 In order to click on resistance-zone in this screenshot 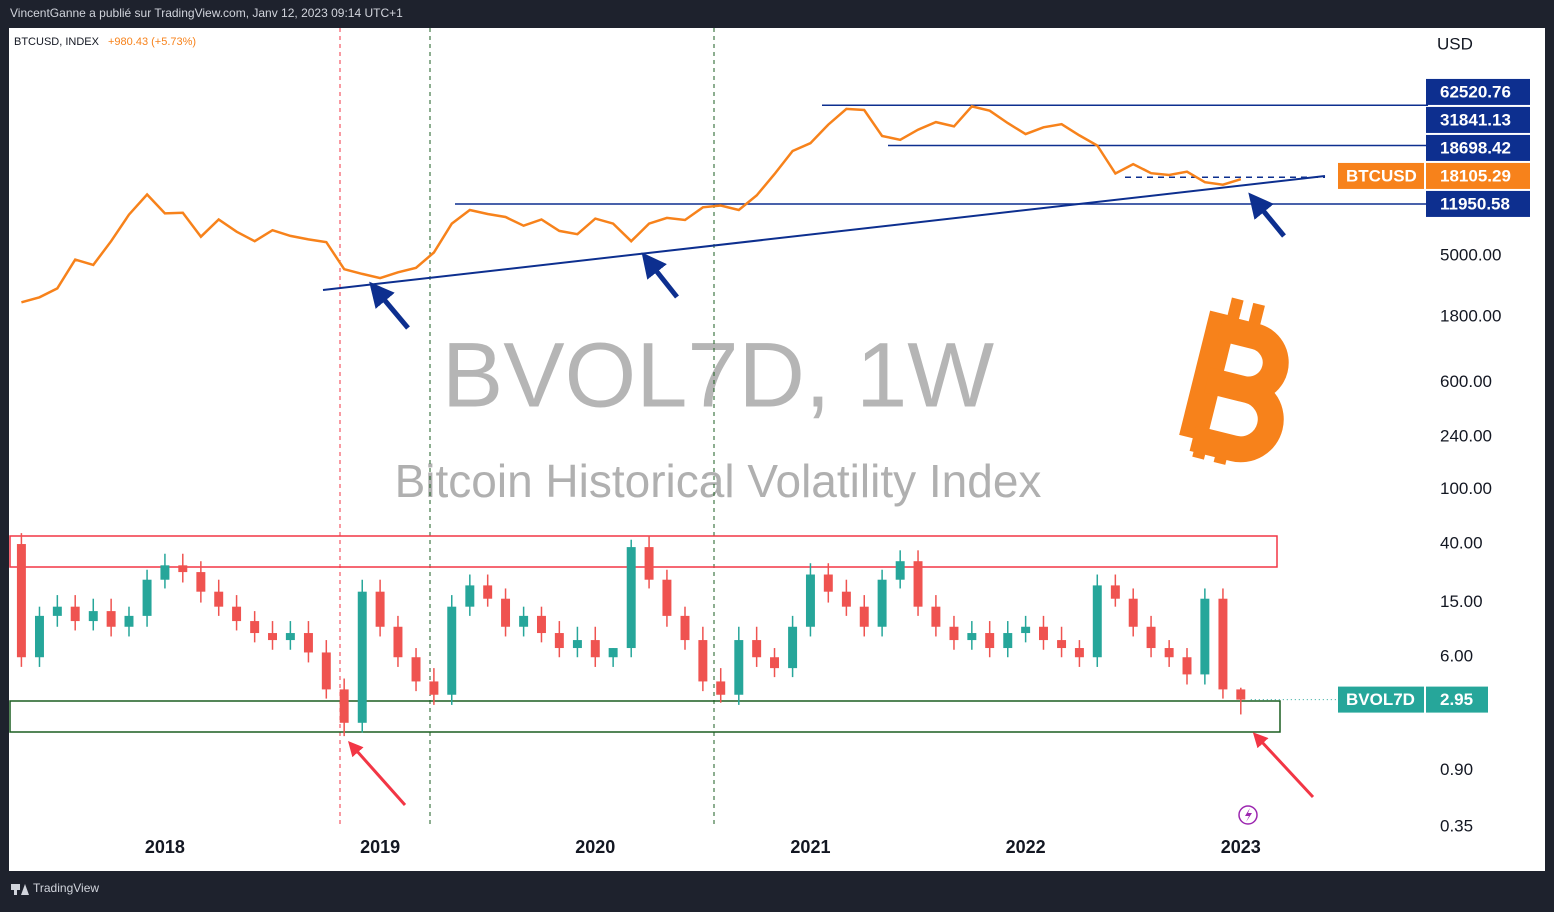, I will do `click(643, 551)`.